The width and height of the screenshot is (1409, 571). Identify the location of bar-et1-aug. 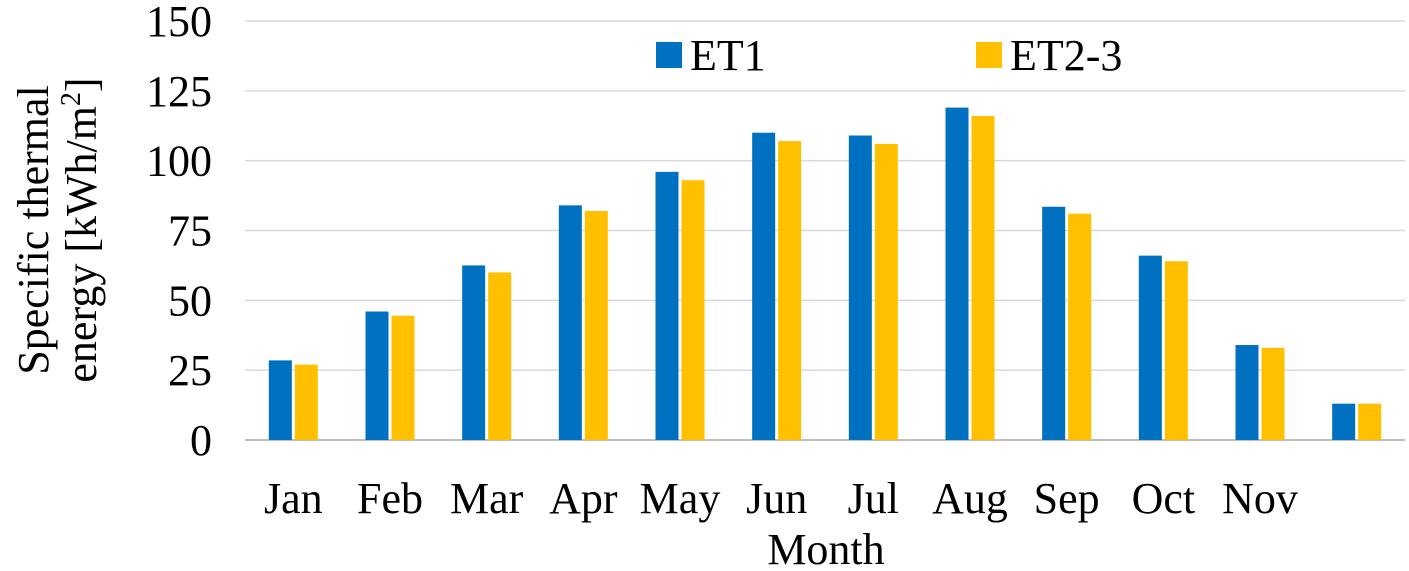
(957, 274).